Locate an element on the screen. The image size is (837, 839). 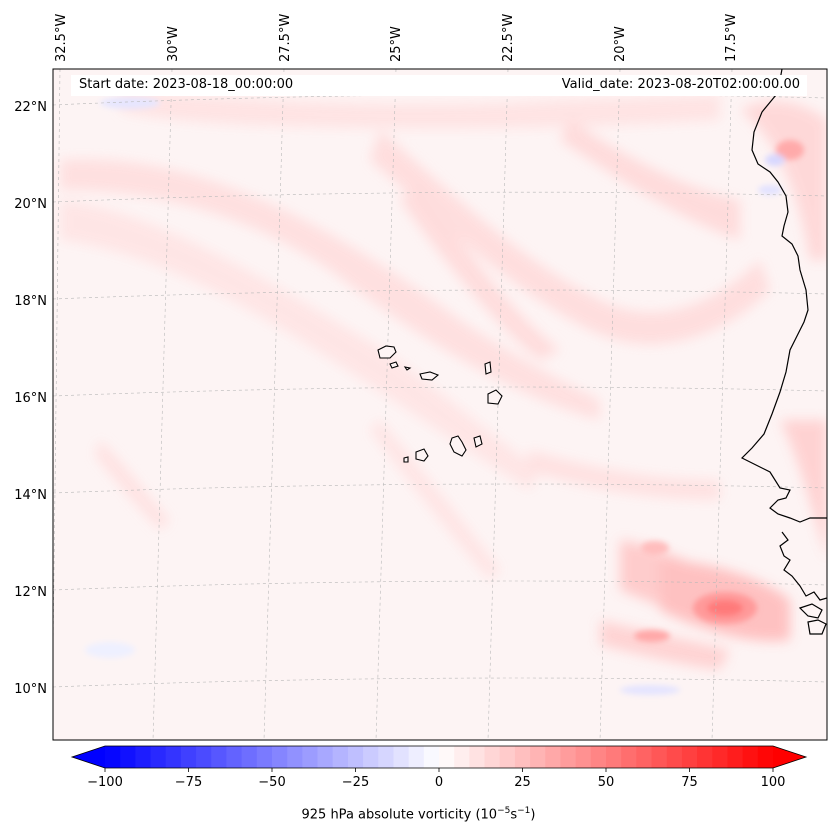
colorbar-tick-label: −75 is located at coordinates (188, 782).